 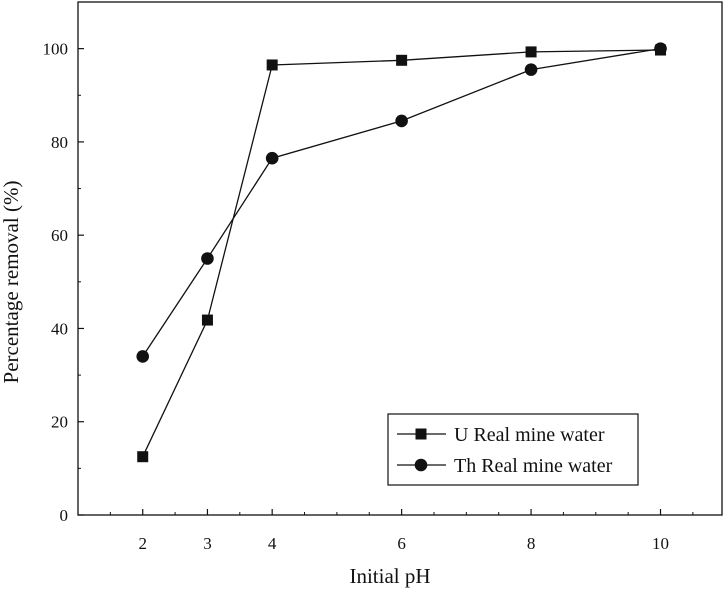 I want to click on x-axis-title: Initial pH, so click(x=389, y=576).